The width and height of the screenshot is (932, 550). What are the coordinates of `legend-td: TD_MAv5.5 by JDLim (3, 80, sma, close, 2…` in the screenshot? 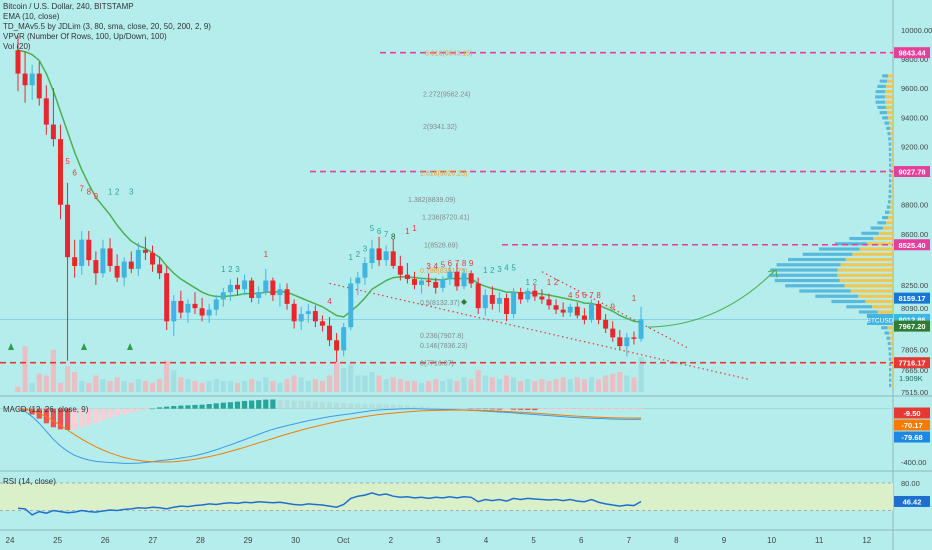 It's located at (107, 26).